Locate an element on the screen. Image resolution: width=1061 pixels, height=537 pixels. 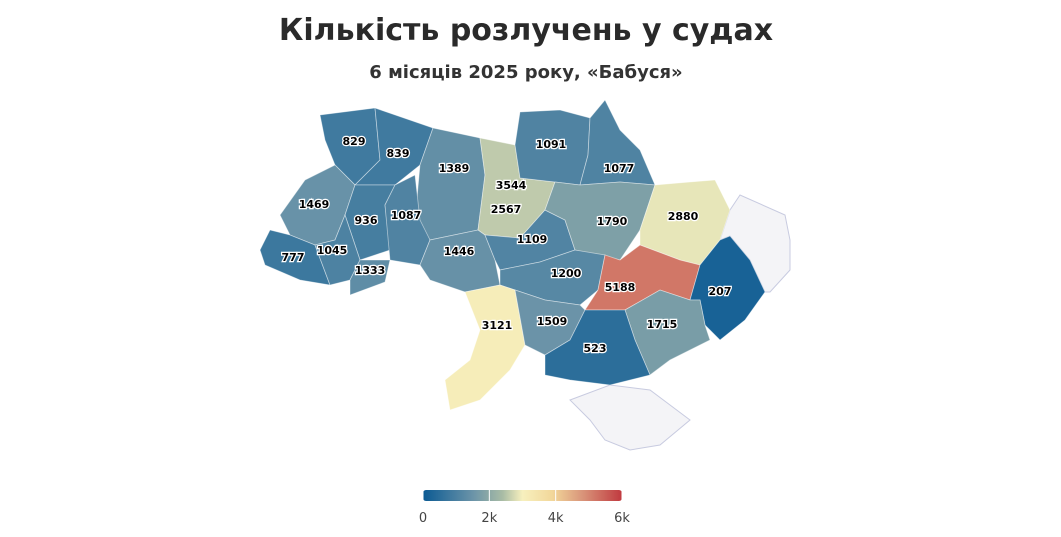
region-label: 3121 is located at coordinates (497, 325).